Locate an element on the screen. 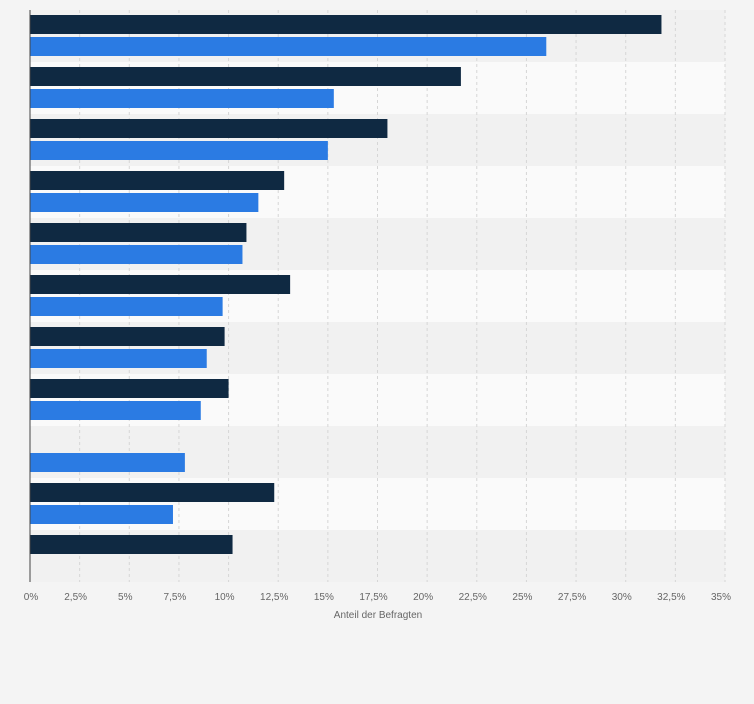 Image resolution: width=754 pixels, height=704 pixels. x-tick-label: 2,5% is located at coordinates (75, 597).